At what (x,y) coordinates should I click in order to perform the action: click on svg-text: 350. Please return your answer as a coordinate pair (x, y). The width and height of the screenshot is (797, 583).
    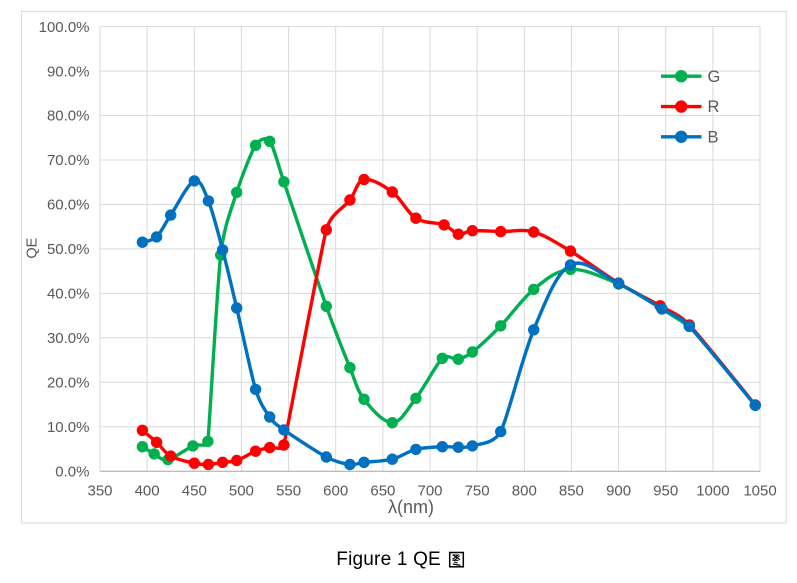
    Looking at the image, I should click on (99, 491).